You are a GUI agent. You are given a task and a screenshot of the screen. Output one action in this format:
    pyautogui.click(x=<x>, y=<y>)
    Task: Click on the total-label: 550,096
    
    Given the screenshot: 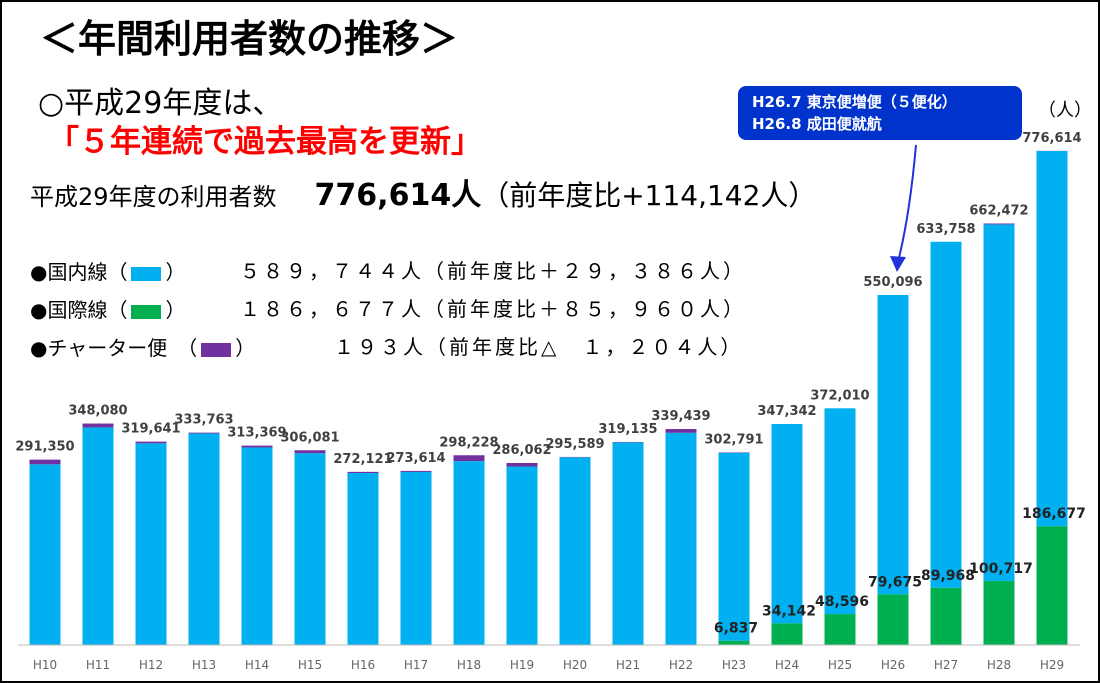 What is the action you would take?
    pyautogui.click(x=892, y=282)
    